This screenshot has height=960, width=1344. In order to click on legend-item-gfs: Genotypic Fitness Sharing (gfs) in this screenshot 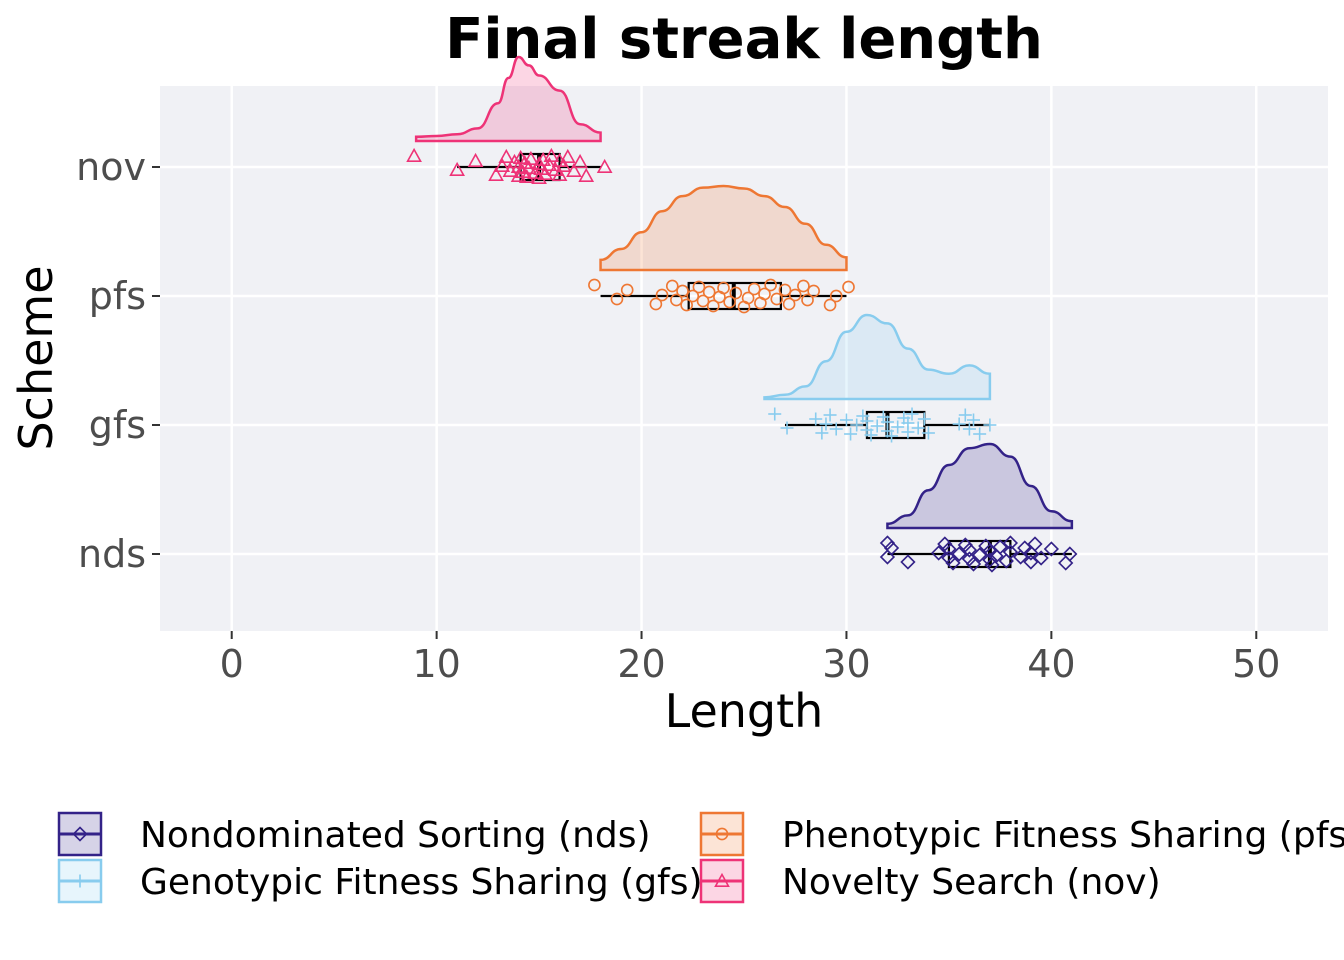, I will do `click(380, 881)`.